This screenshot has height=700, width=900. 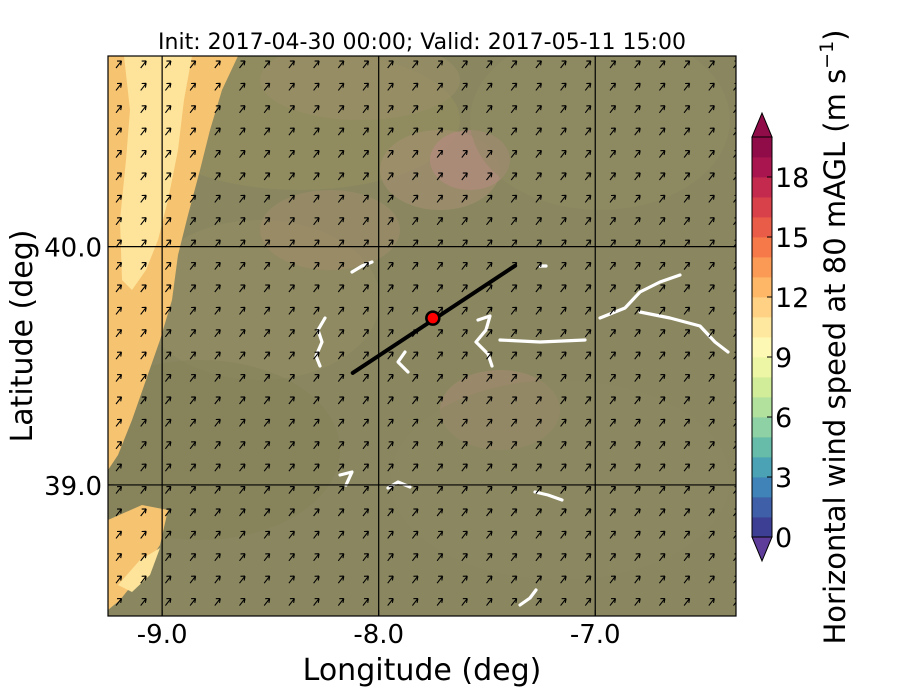 What do you see at coordinates (792, 238) in the screenshot?
I see `colorbar-tick-label: 15` at bounding box center [792, 238].